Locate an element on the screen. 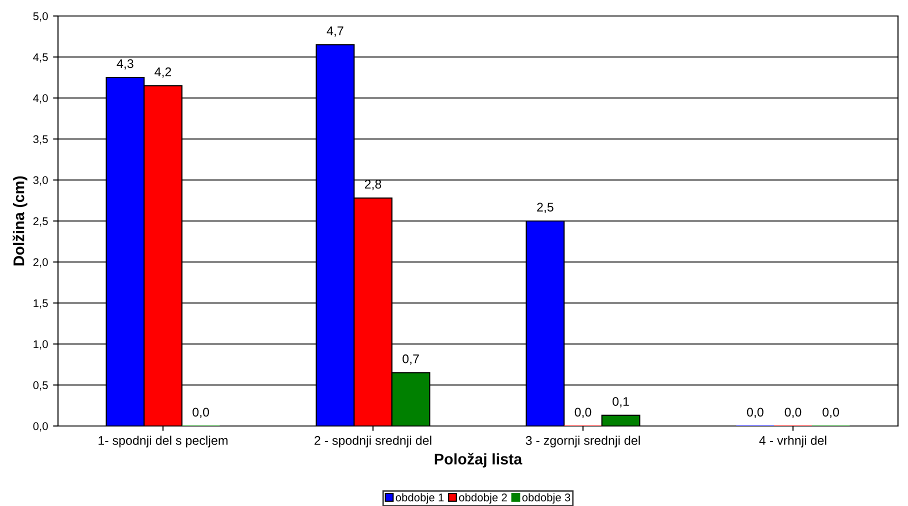 This screenshot has height=506, width=908. y-tick-label: 2,5 is located at coordinates (40, 221).